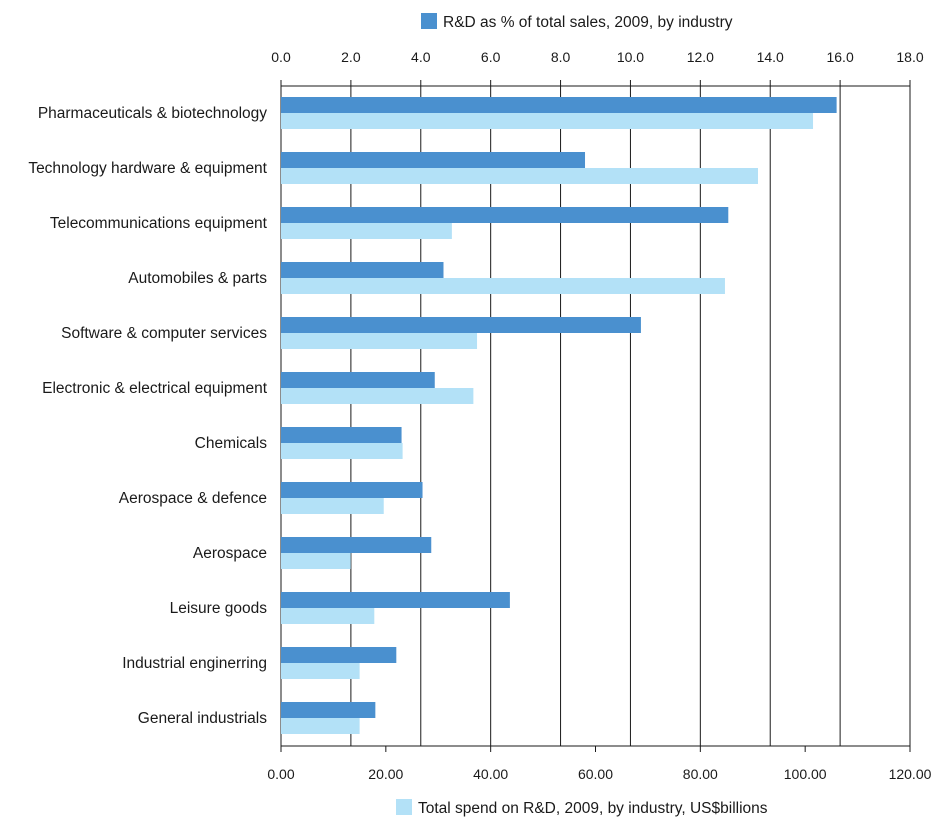 Image resolution: width=933 pixels, height=818 pixels. What do you see at coordinates (280, 774) in the screenshot?
I see `bottom-tick-label: 0.00` at bounding box center [280, 774].